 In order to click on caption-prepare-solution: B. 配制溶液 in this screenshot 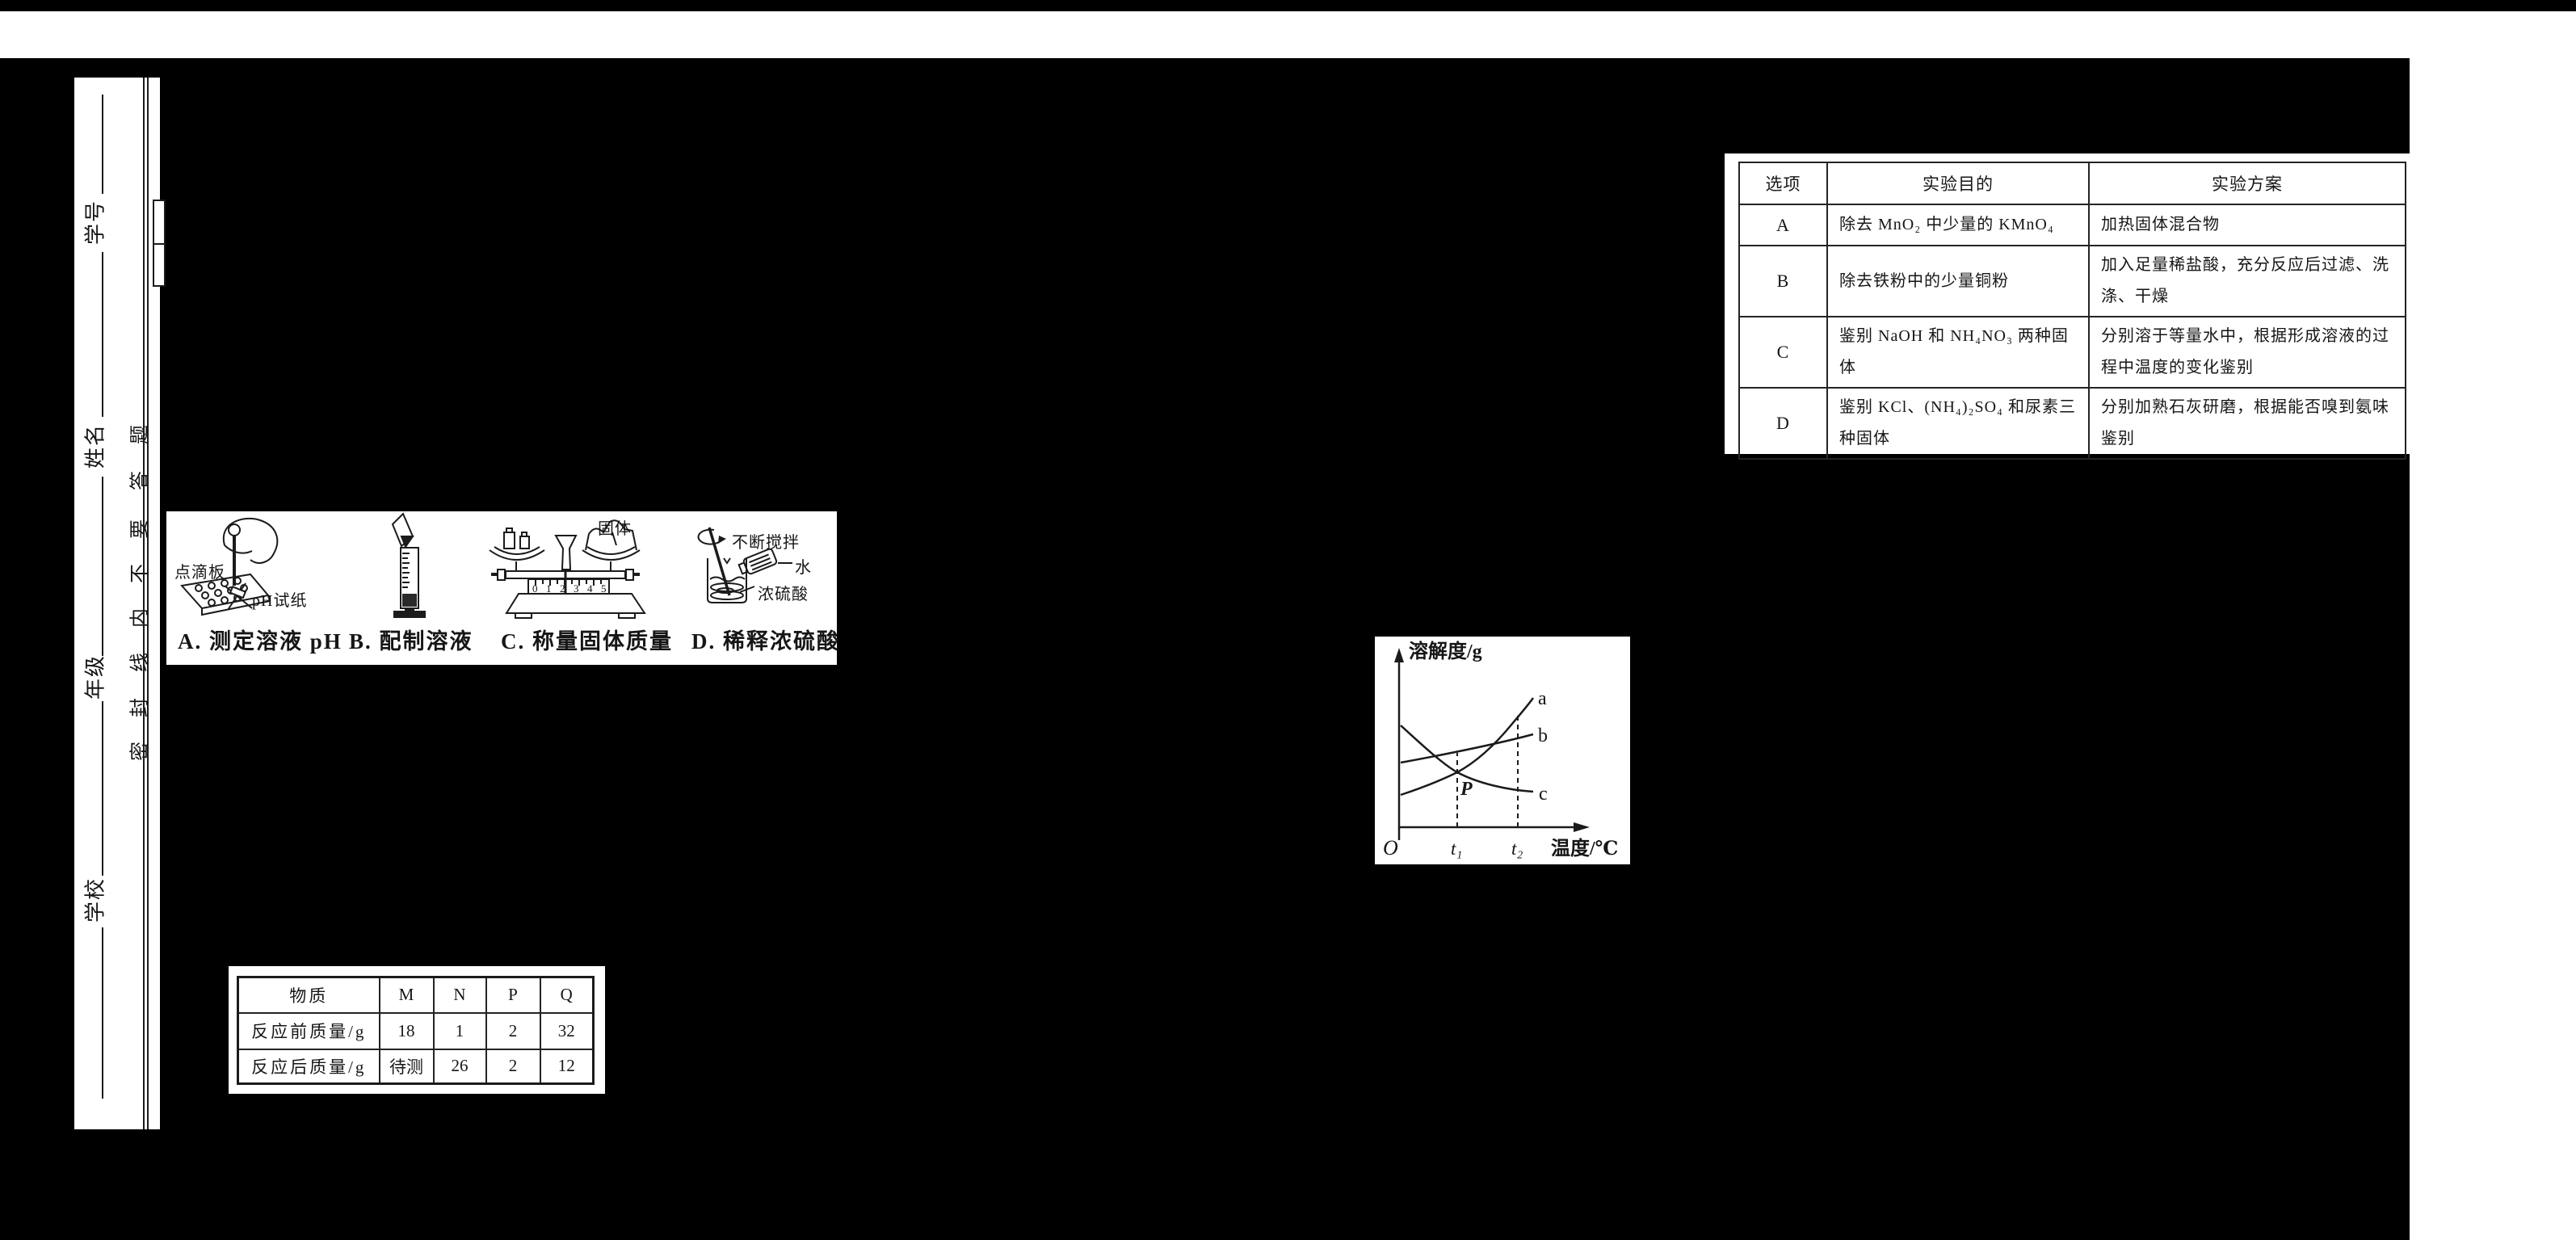, I will do `click(411, 641)`.